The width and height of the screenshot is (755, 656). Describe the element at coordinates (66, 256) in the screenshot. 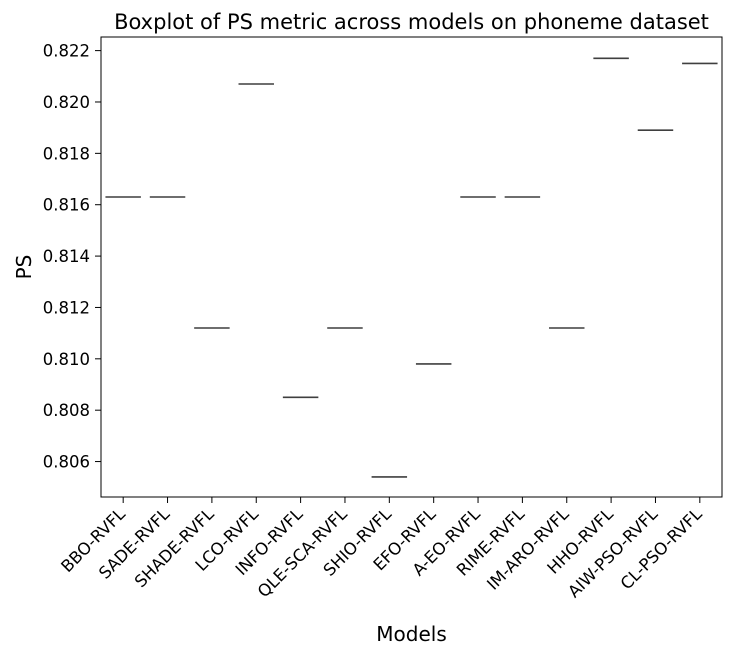

I see `y-tick-label: 0.814` at that location.